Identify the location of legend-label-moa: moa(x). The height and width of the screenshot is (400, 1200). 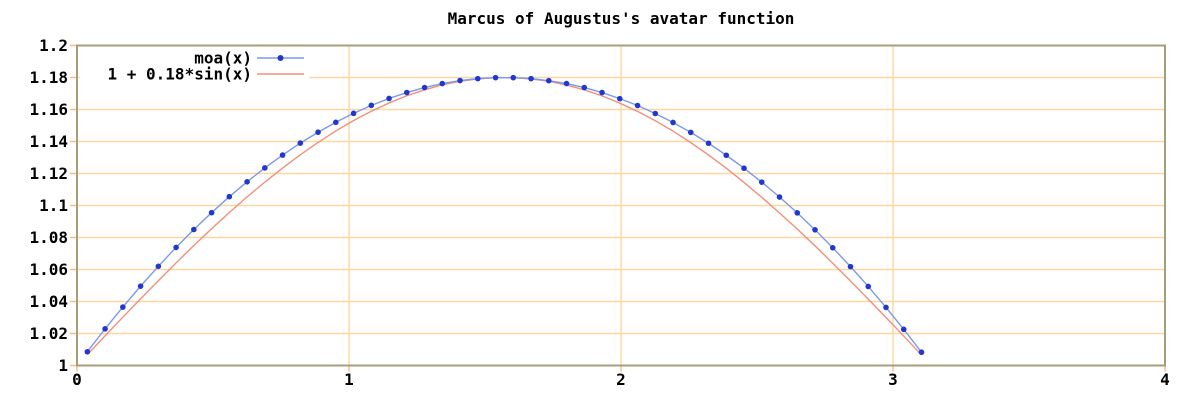
(223, 58).